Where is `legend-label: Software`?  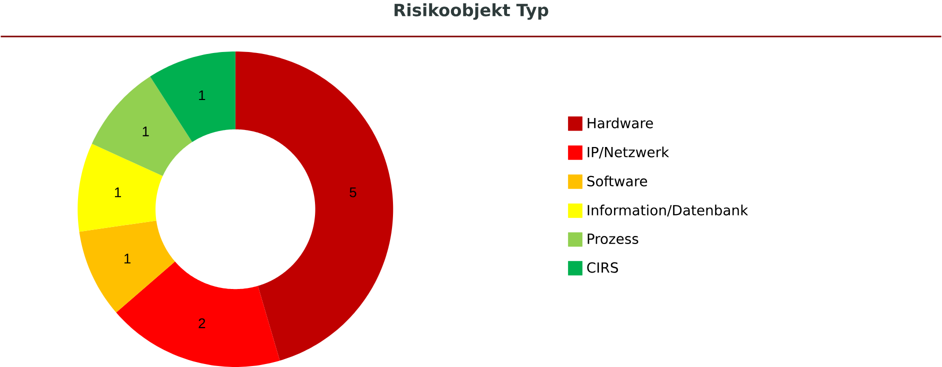 legend-label: Software is located at coordinates (617, 181).